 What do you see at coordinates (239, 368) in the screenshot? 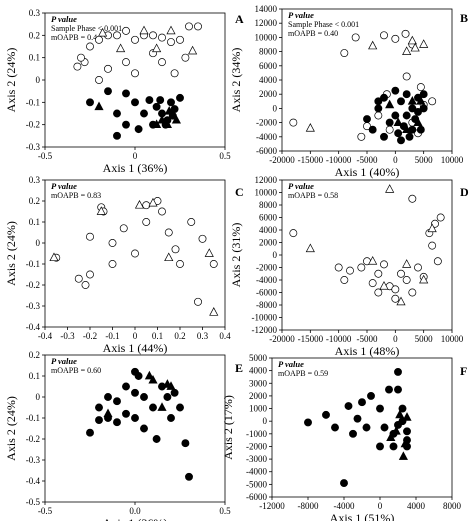
I see `panel-label: E` at bounding box center [239, 368].